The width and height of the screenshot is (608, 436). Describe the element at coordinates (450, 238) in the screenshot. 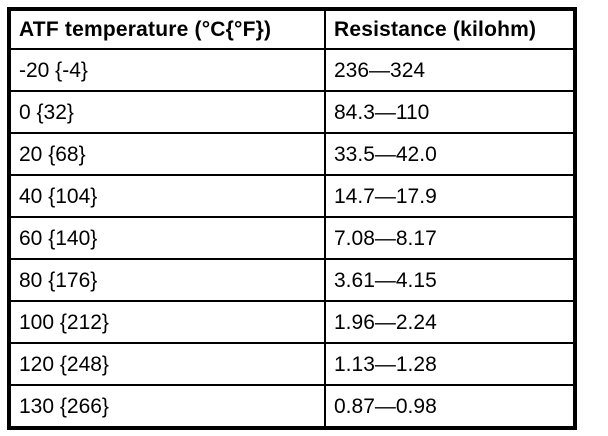

I see `resistance-cell: 7.08—8.17` at that location.